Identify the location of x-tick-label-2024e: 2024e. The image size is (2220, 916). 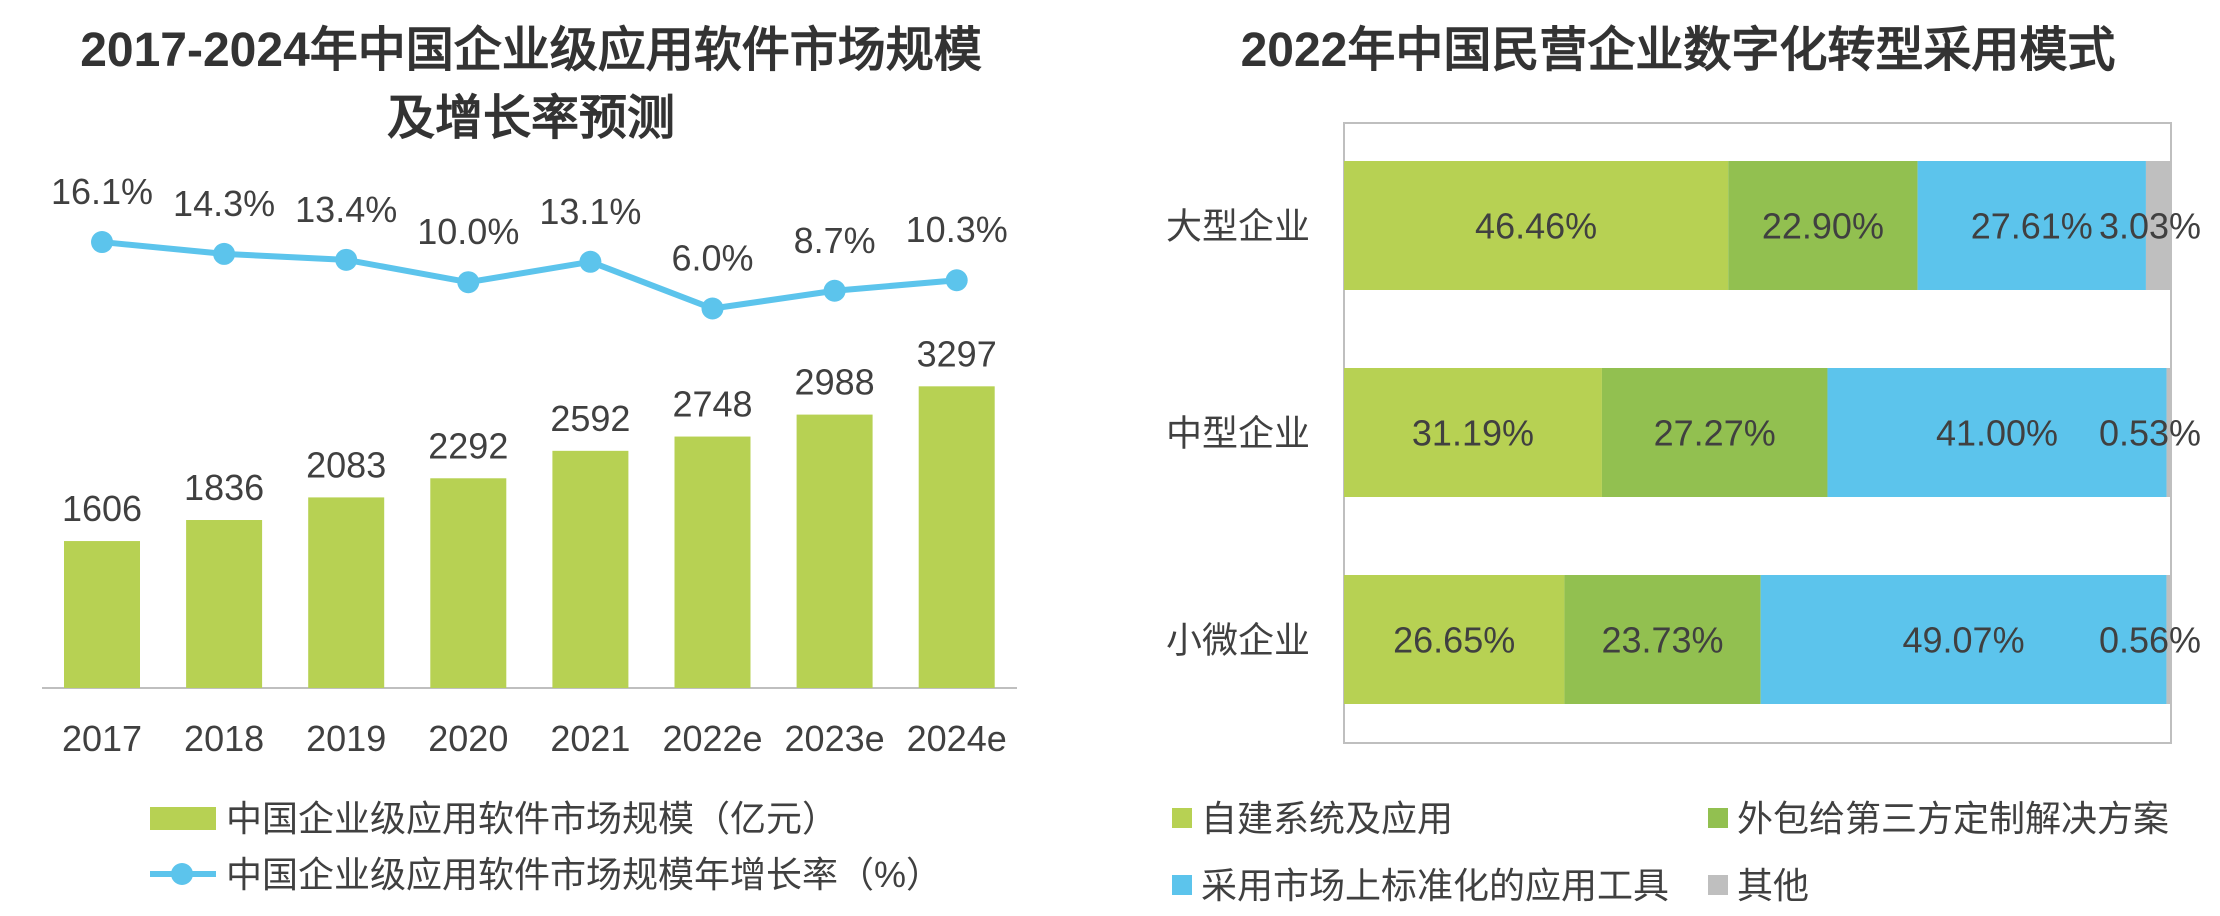
(957, 738).